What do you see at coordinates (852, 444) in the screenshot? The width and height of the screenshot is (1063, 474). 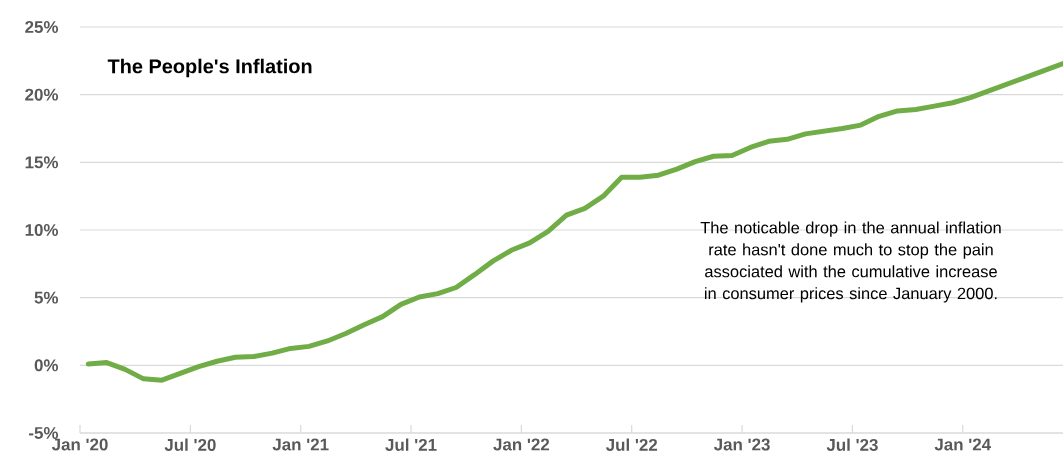 I see `x-tick-label: Jul '23` at bounding box center [852, 444].